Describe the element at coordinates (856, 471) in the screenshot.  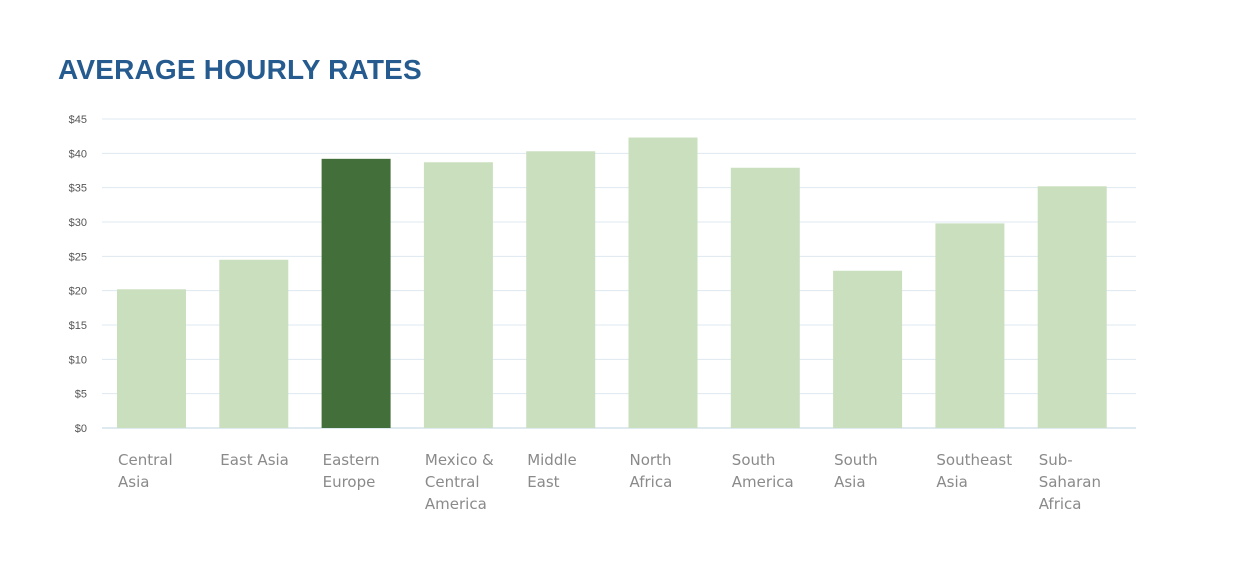
I see `category-label: South Asia` at that location.